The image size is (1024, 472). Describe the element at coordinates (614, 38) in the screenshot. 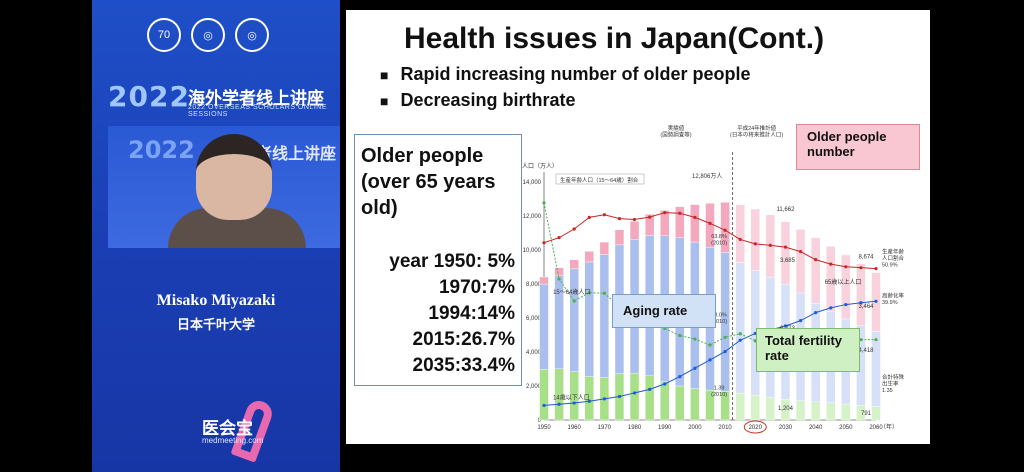

I see `slide-title: Health issues in Japan(Cont.)` at that location.